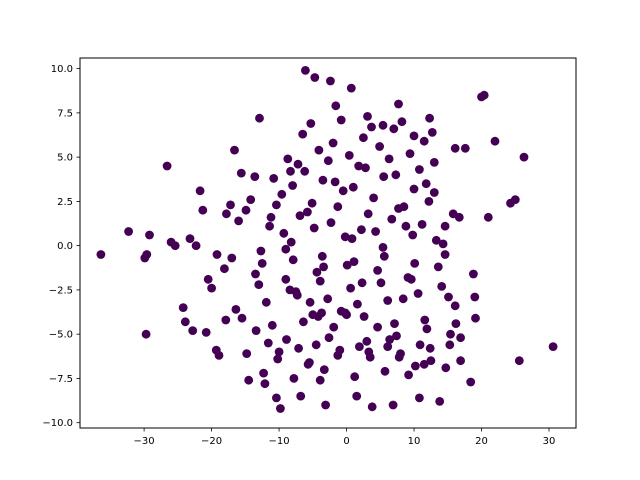  What do you see at coordinates (57, 423) in the screenshot?
I see `y-tick-label: −10.0` at bounding box center [57, 423].